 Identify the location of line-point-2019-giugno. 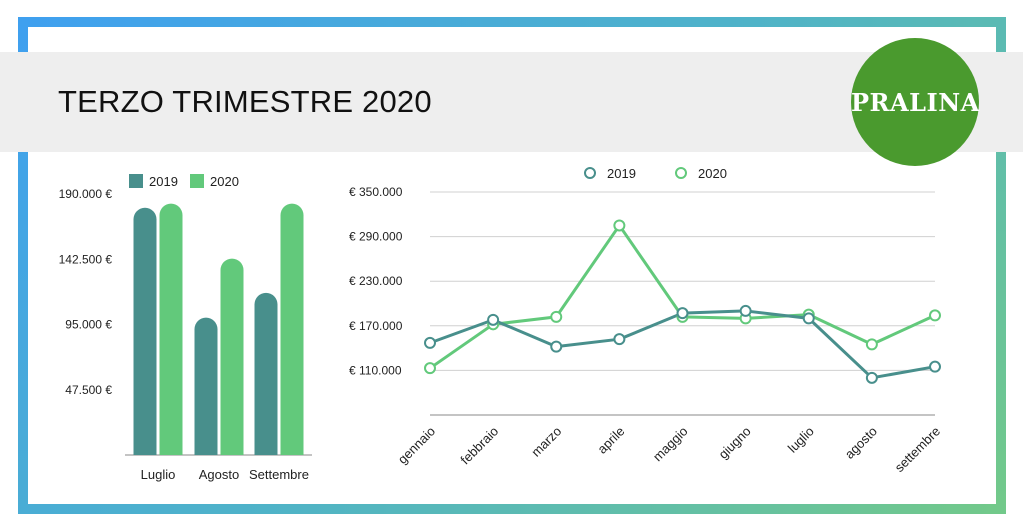
(745, 310).